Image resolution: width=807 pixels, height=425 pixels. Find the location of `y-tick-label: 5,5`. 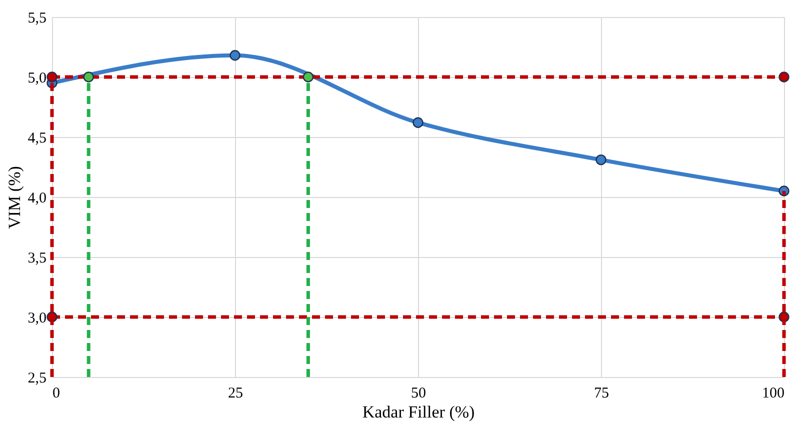

y-tick-label: 5,5 is located at coordinates (37, 18).